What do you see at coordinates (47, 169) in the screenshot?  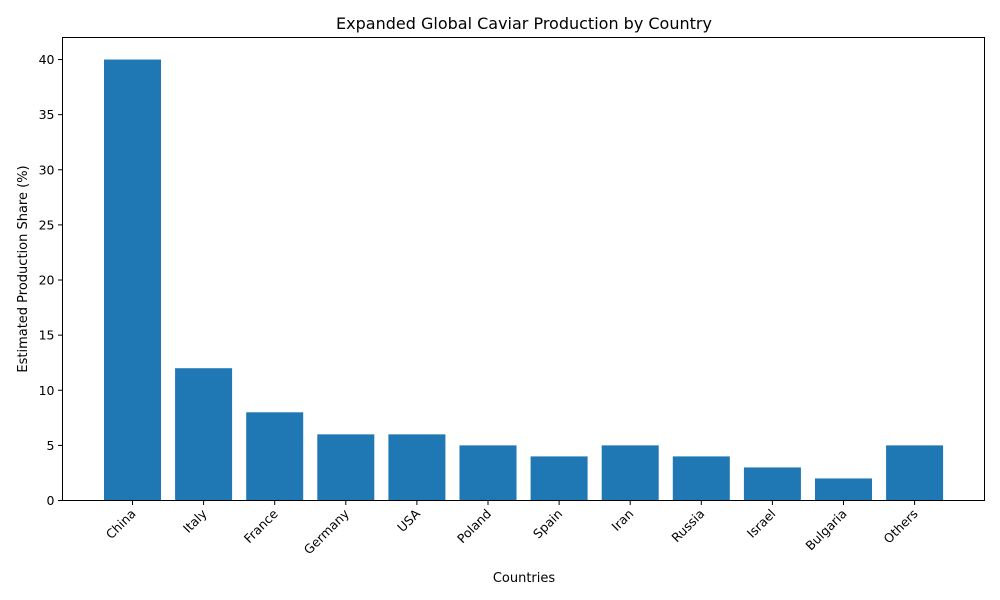 I see `y-tick-label: 30` at bounding box center [47, 169].